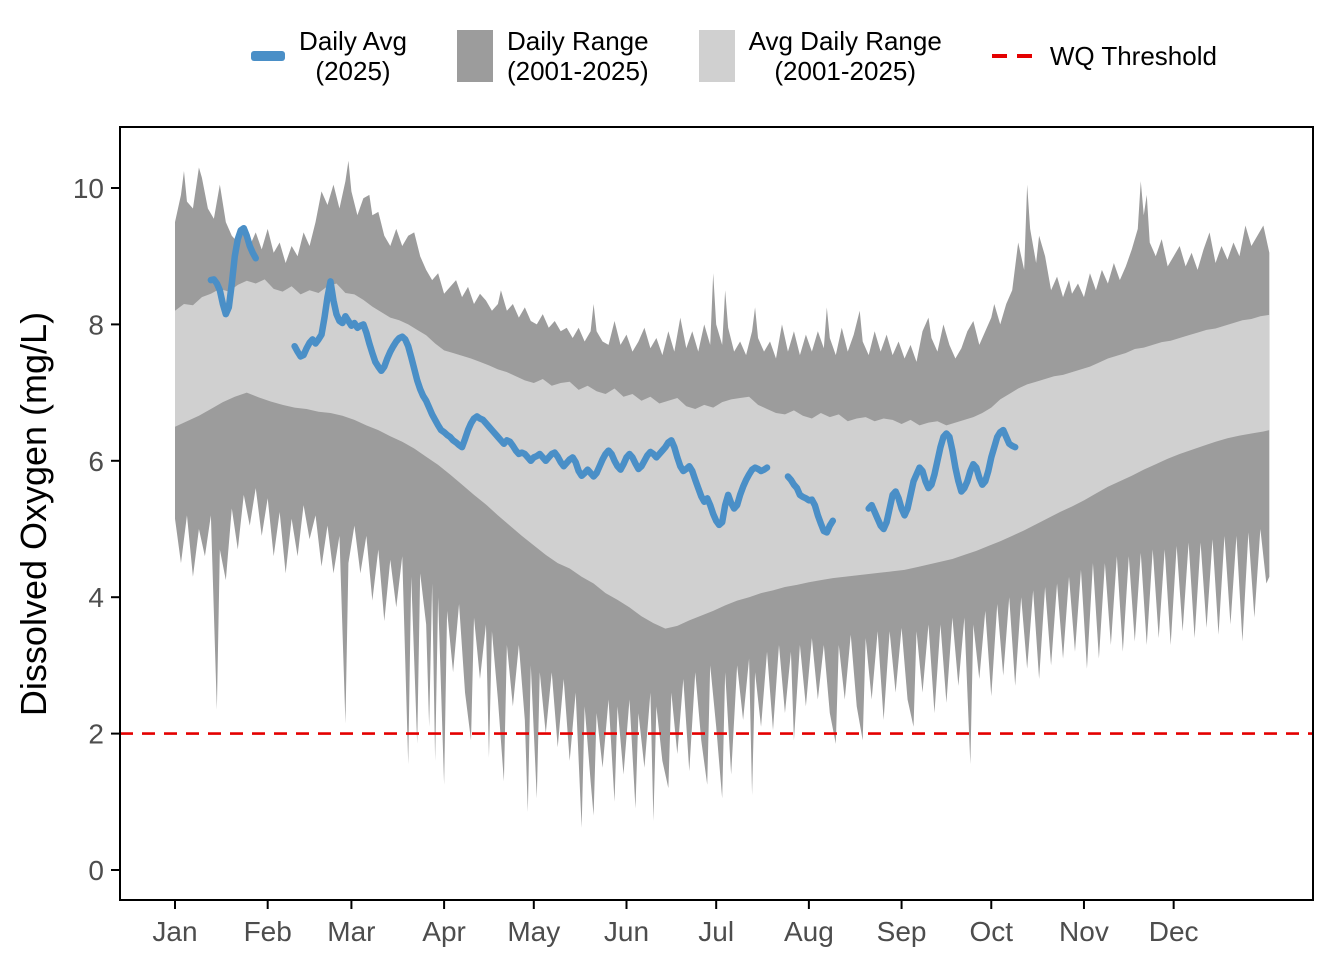 Image resolution: width=1344 pixels, height=960 pixels. I want to click on legend-label-line1: Daily Avg, so click(353, 41).